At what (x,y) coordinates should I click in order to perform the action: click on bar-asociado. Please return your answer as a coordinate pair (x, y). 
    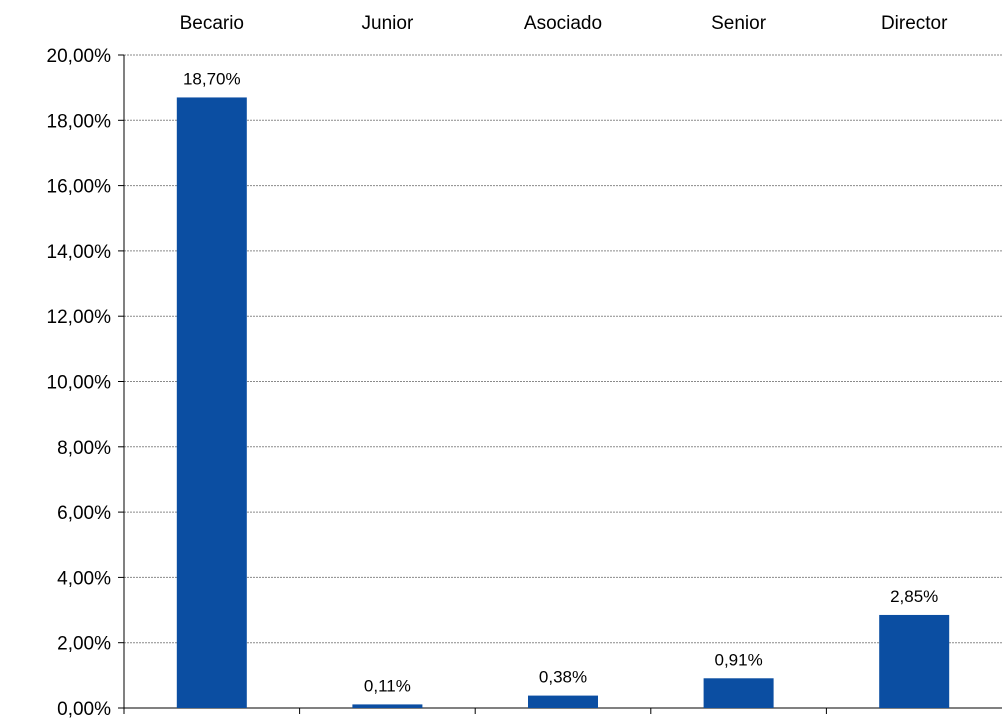
    Looking at the image, I should click on (563, 701).